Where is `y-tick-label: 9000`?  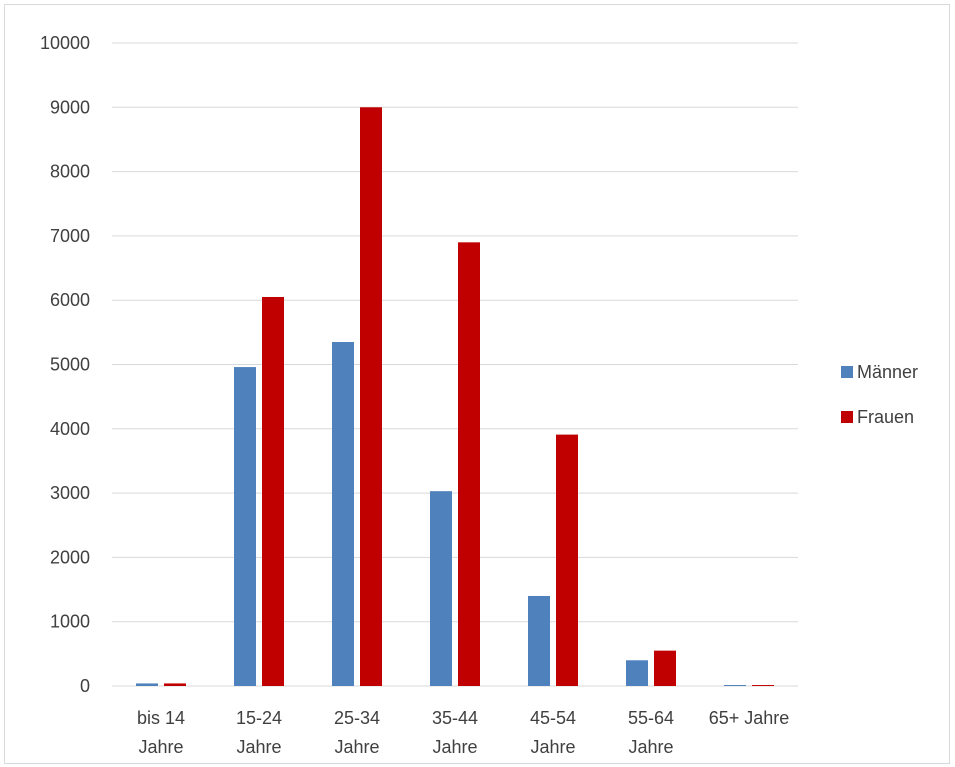 y-tick-label: 9000 is located at coordinates (70, 107).